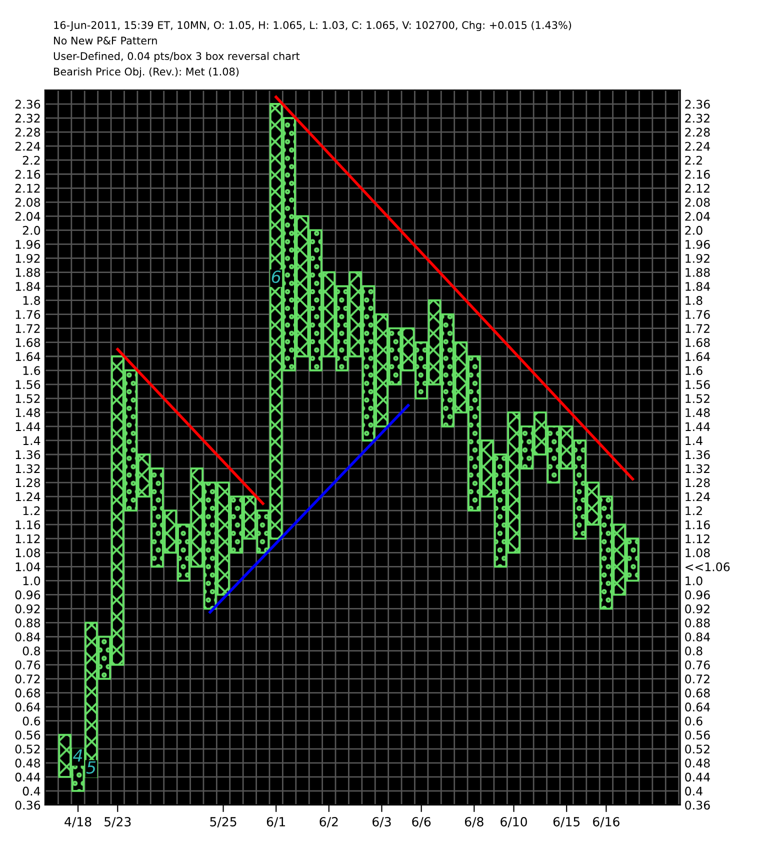 Image resolution: width=780 pixels, height=846 pixels. What do you see at coordinates (313, 26) in the screenshot?
I see `chart-title: 16-Jun-2011, 15:39 ET, 10MN, O: 1.05, H: 1.065, L: 1.03, C: 1.065, V: 102700, Chg: +0.015 (1.43%)` at bounding box center [313, 26].